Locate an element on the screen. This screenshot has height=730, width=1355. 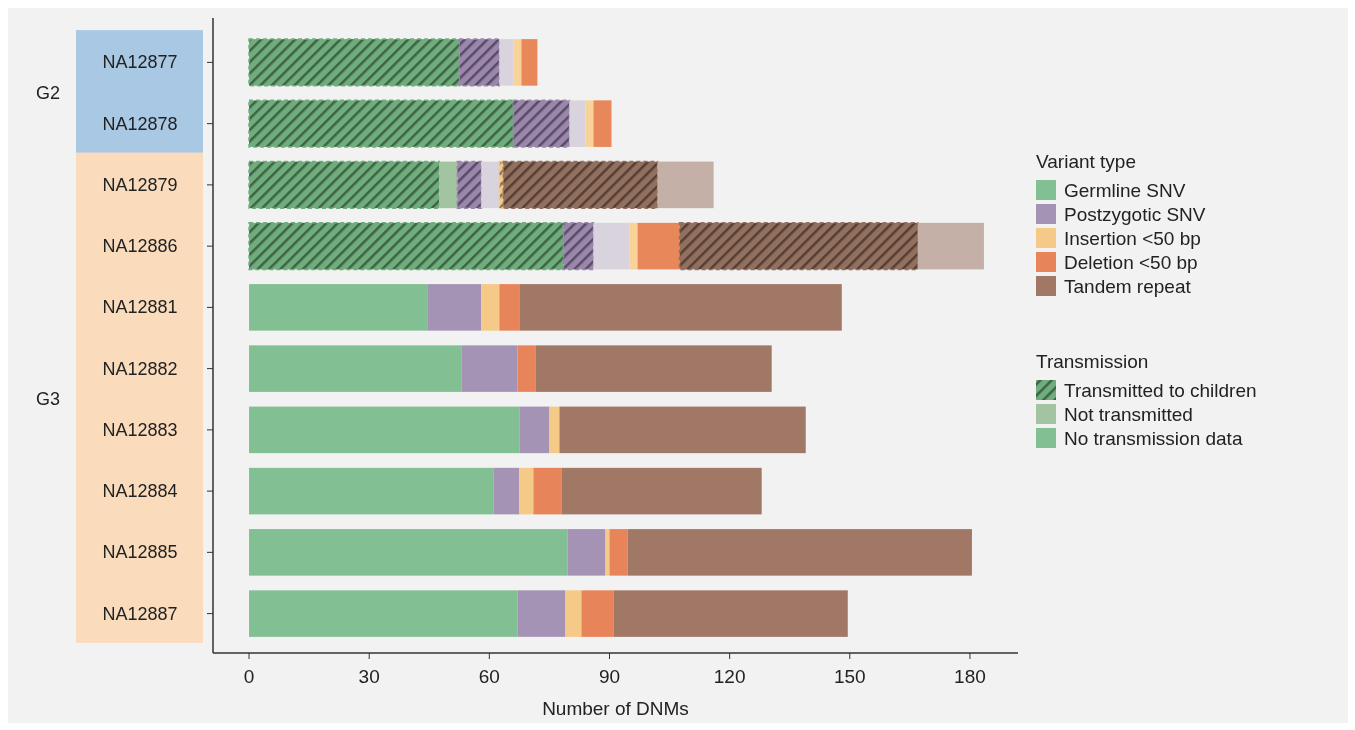
x-tick-label: 180 is located at coordinates (970, 676).